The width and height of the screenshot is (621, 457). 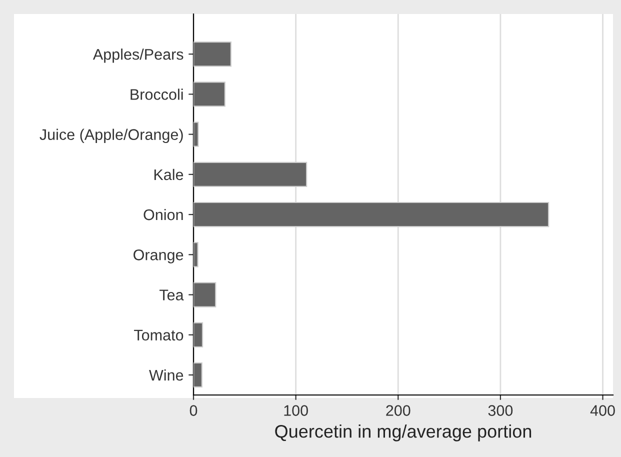 I want to click on x-tick-label: 300, so click(x=500, y=410).